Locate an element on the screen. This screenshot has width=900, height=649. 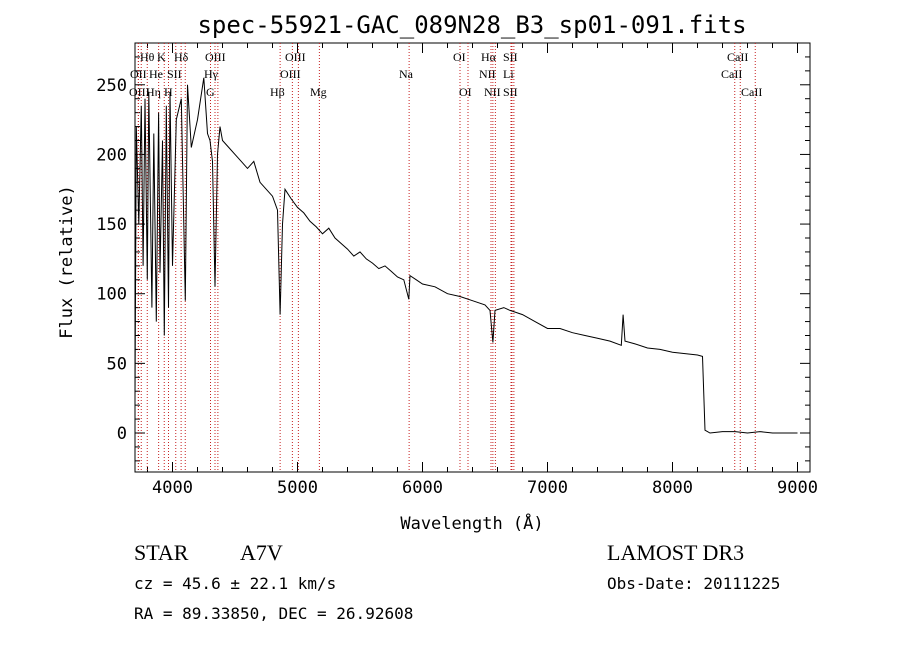
redshift-velocity: cz = 45.6 ± 22.1 km/s is located at coordinates (235, 583).